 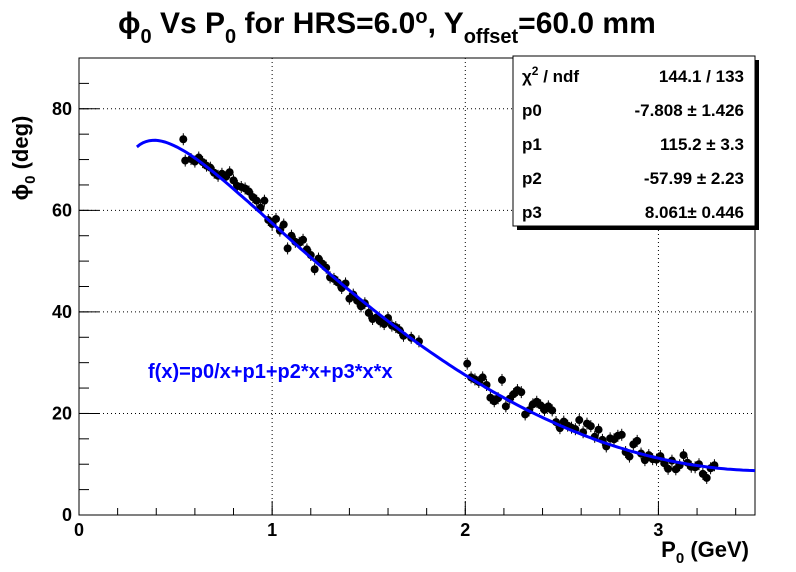 What do you see at coordinates (532, 212) in the screenshot?
I see `stats-name: p3` at bounding box center [532, 212].